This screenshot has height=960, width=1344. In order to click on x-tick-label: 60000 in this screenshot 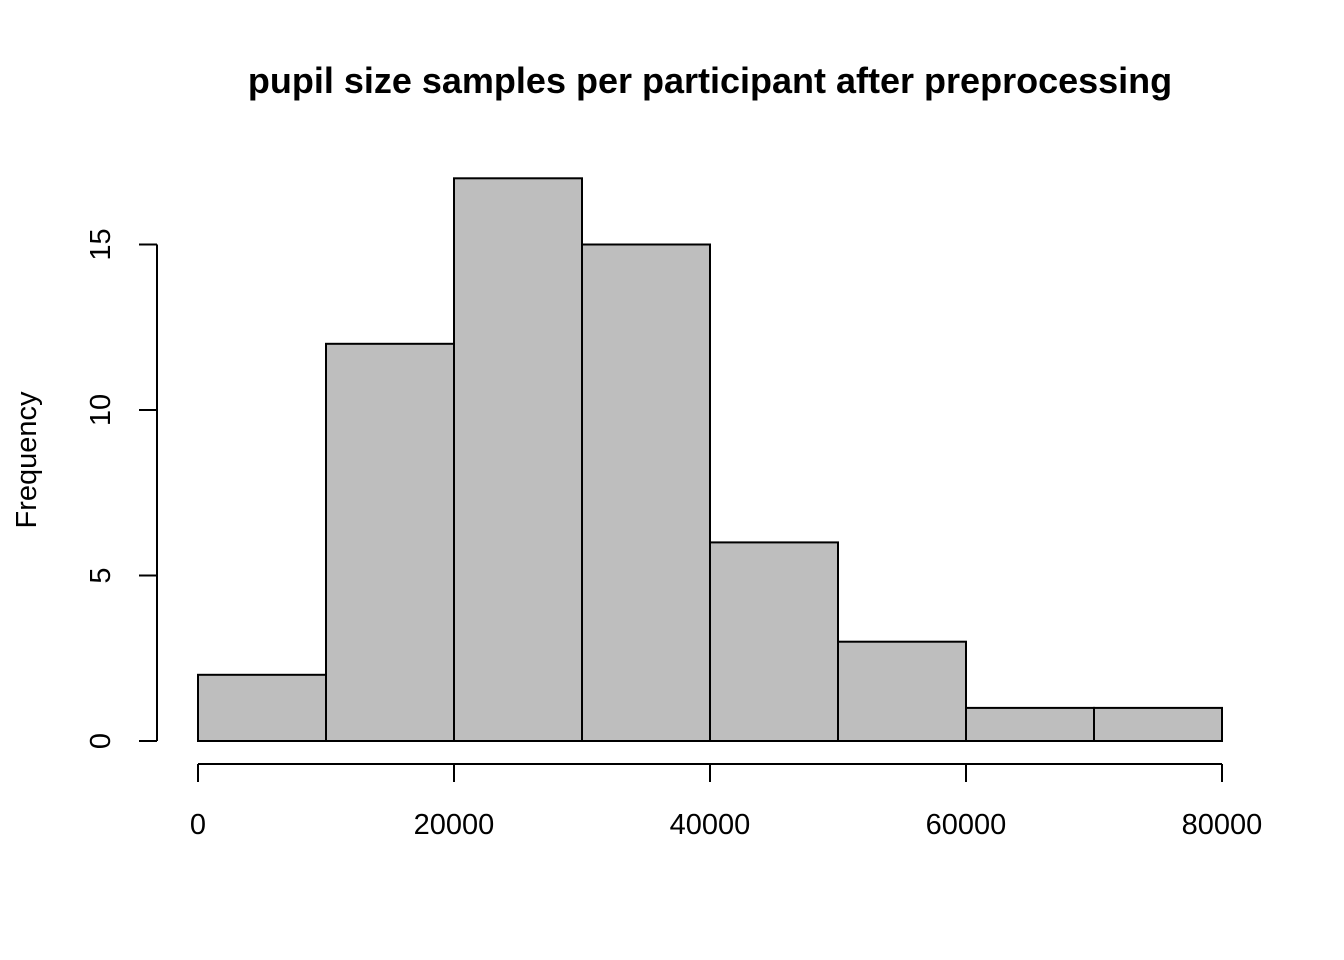, I will do `click(966, 825)`.